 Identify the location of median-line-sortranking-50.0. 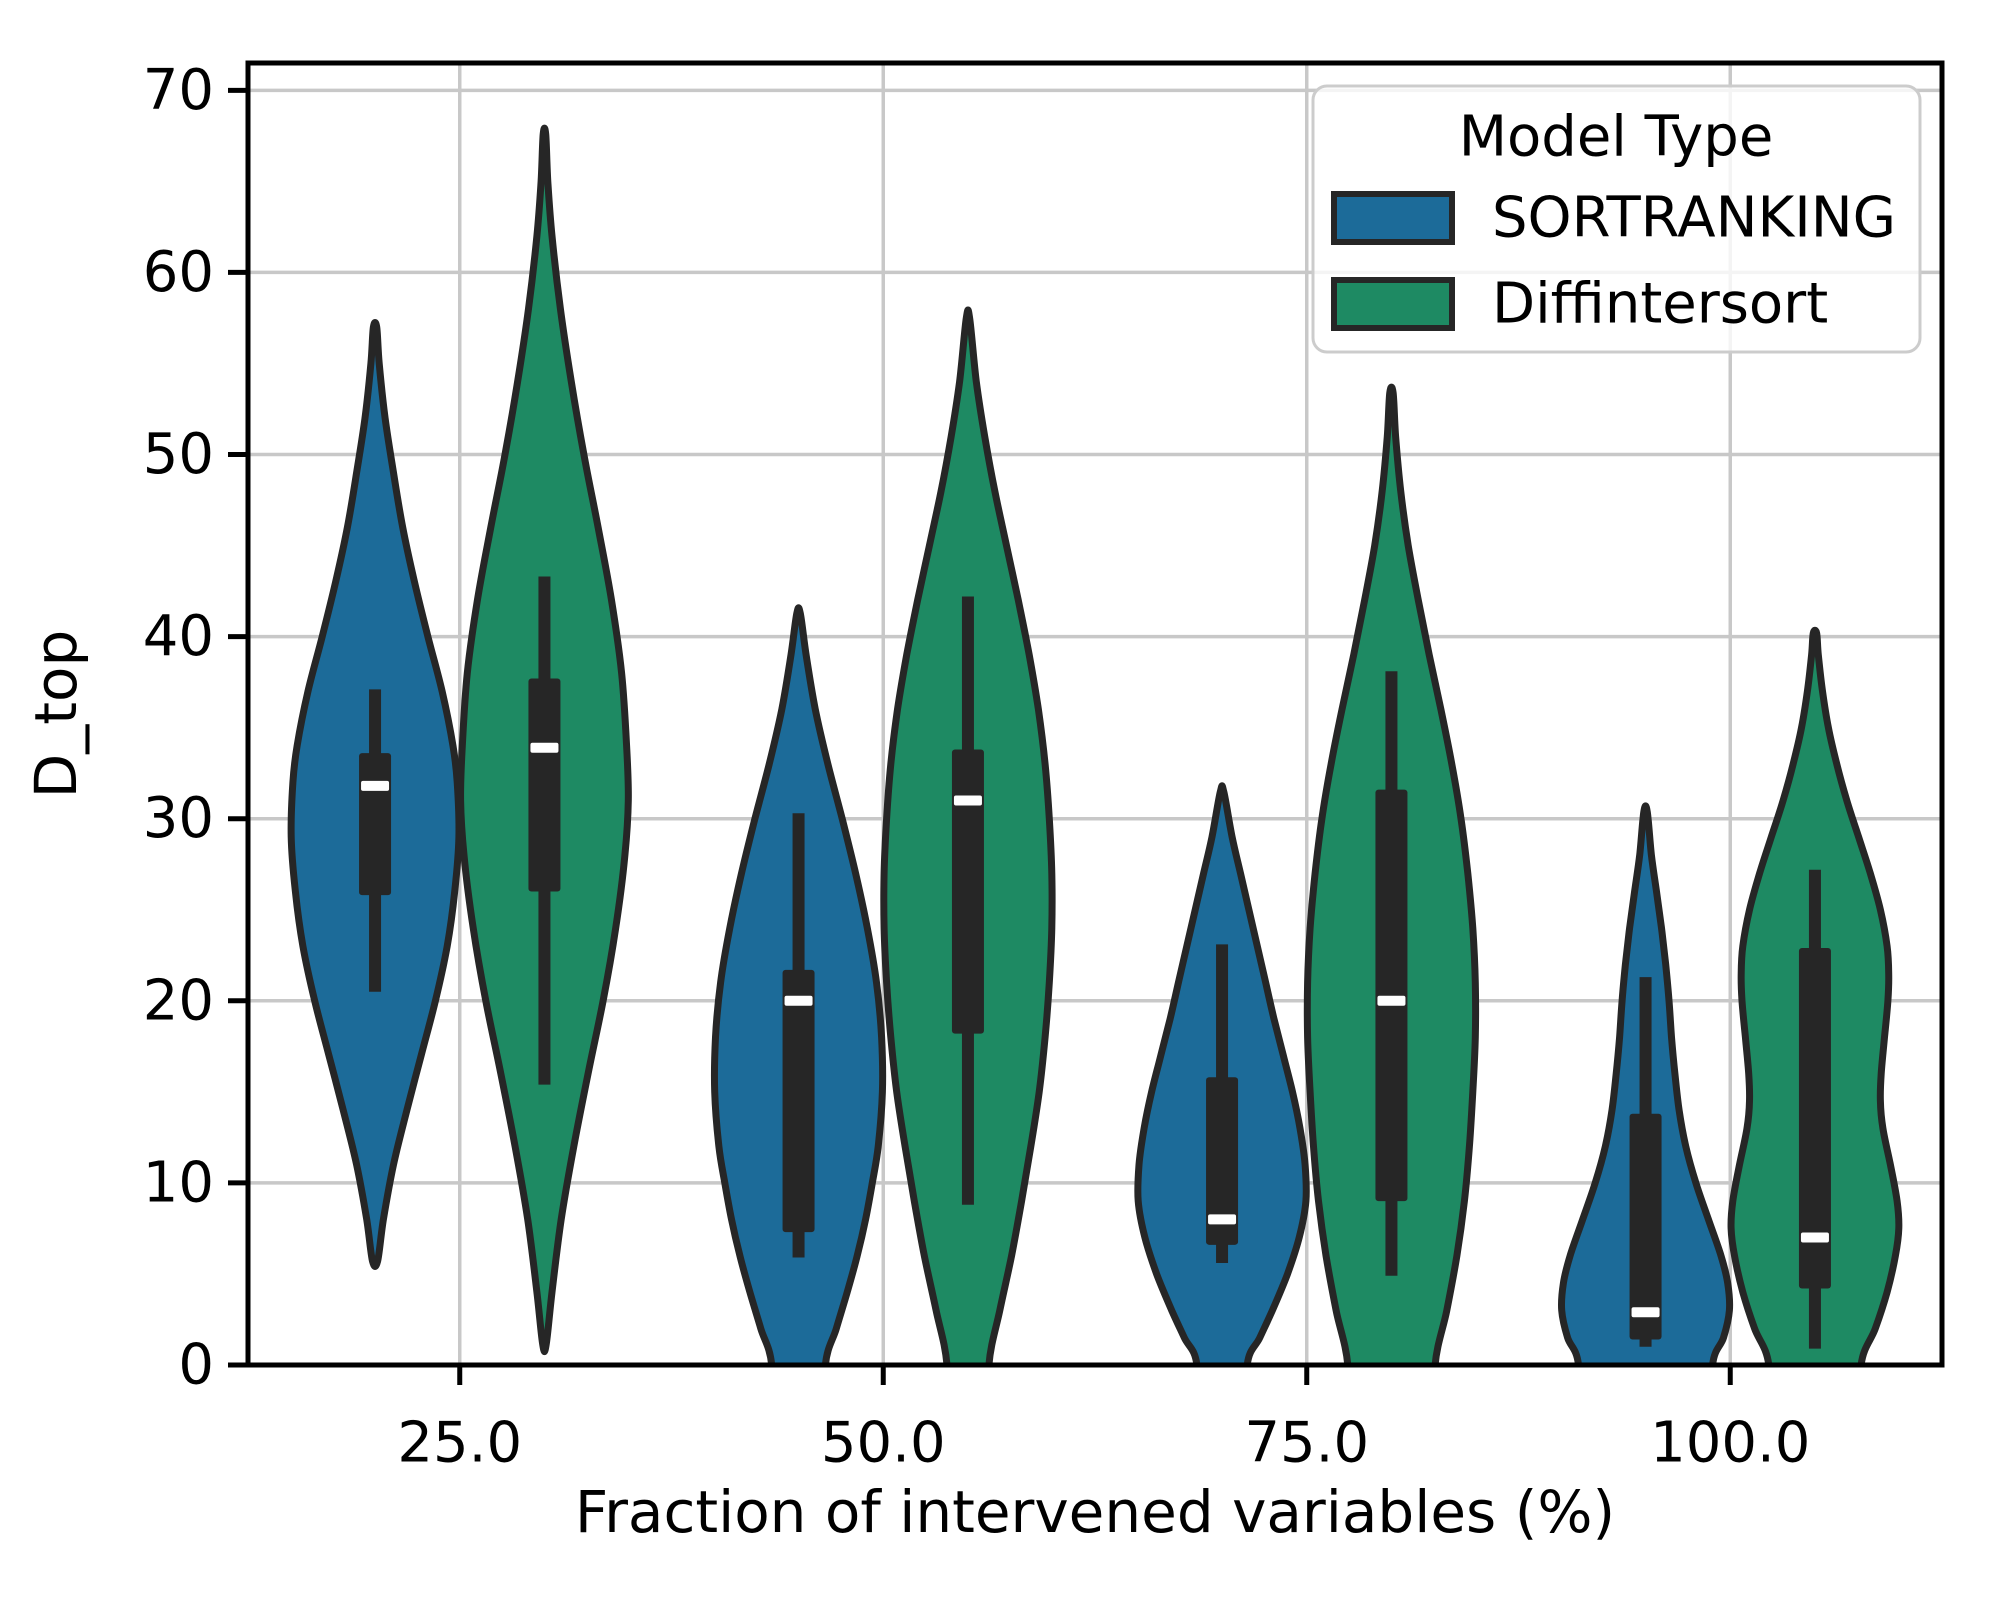
(798, 1000).